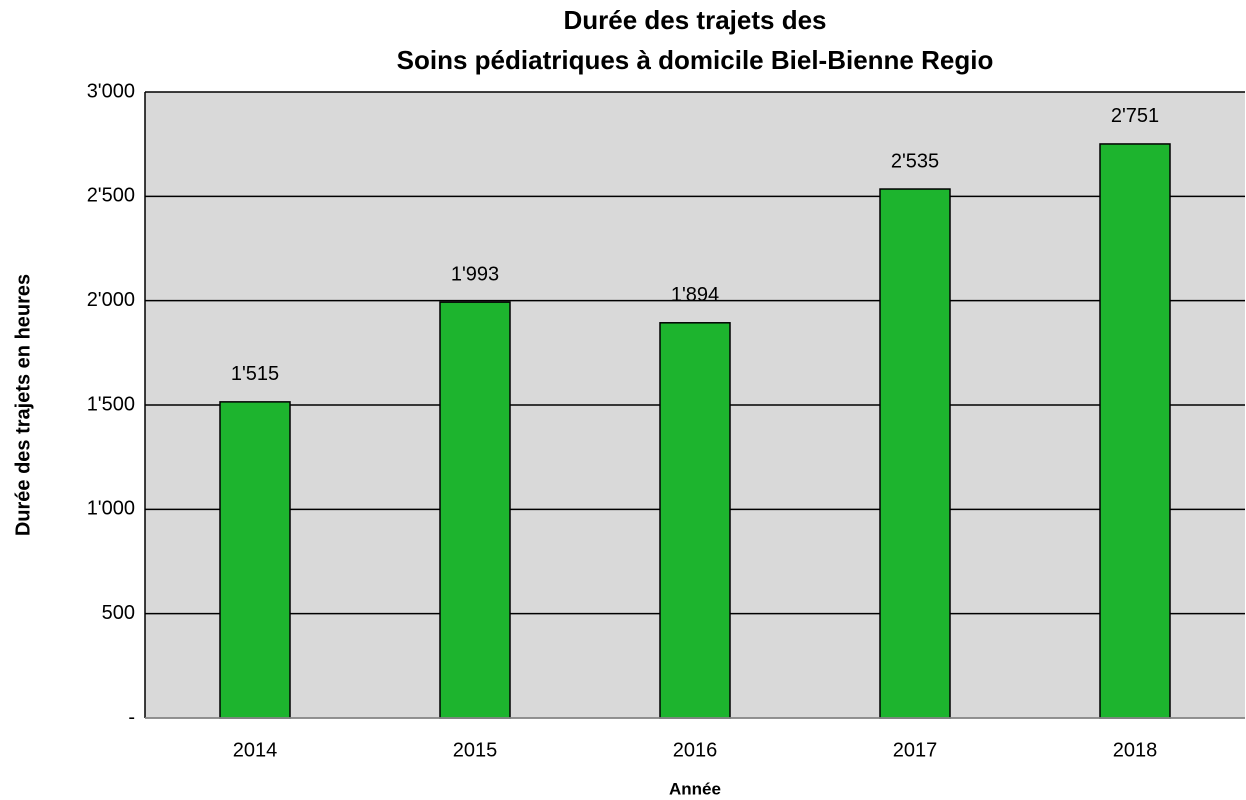 This screenshot has width=1246, height=800. Describe the element at coordinates (131, 717) in the screenshot. I see `y-tick-label: -` at that location.